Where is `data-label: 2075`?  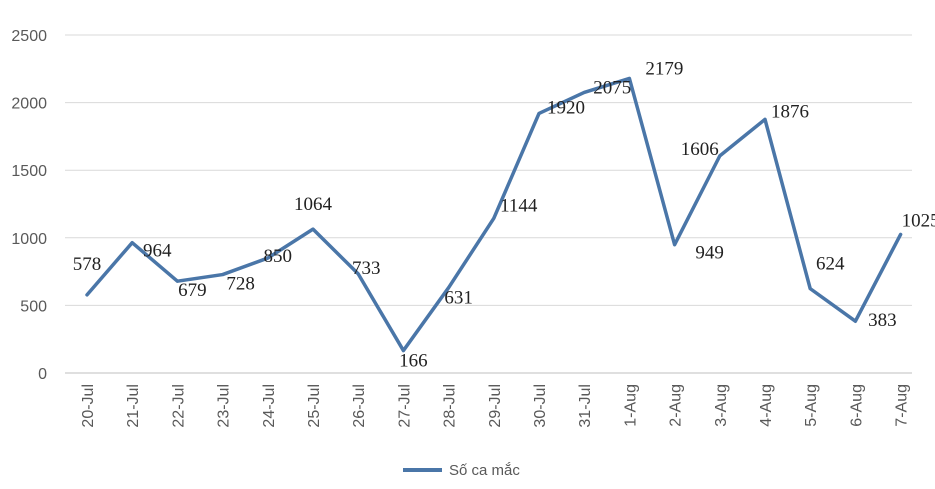
data-label: 2075 is located at coordinates (612, 87).